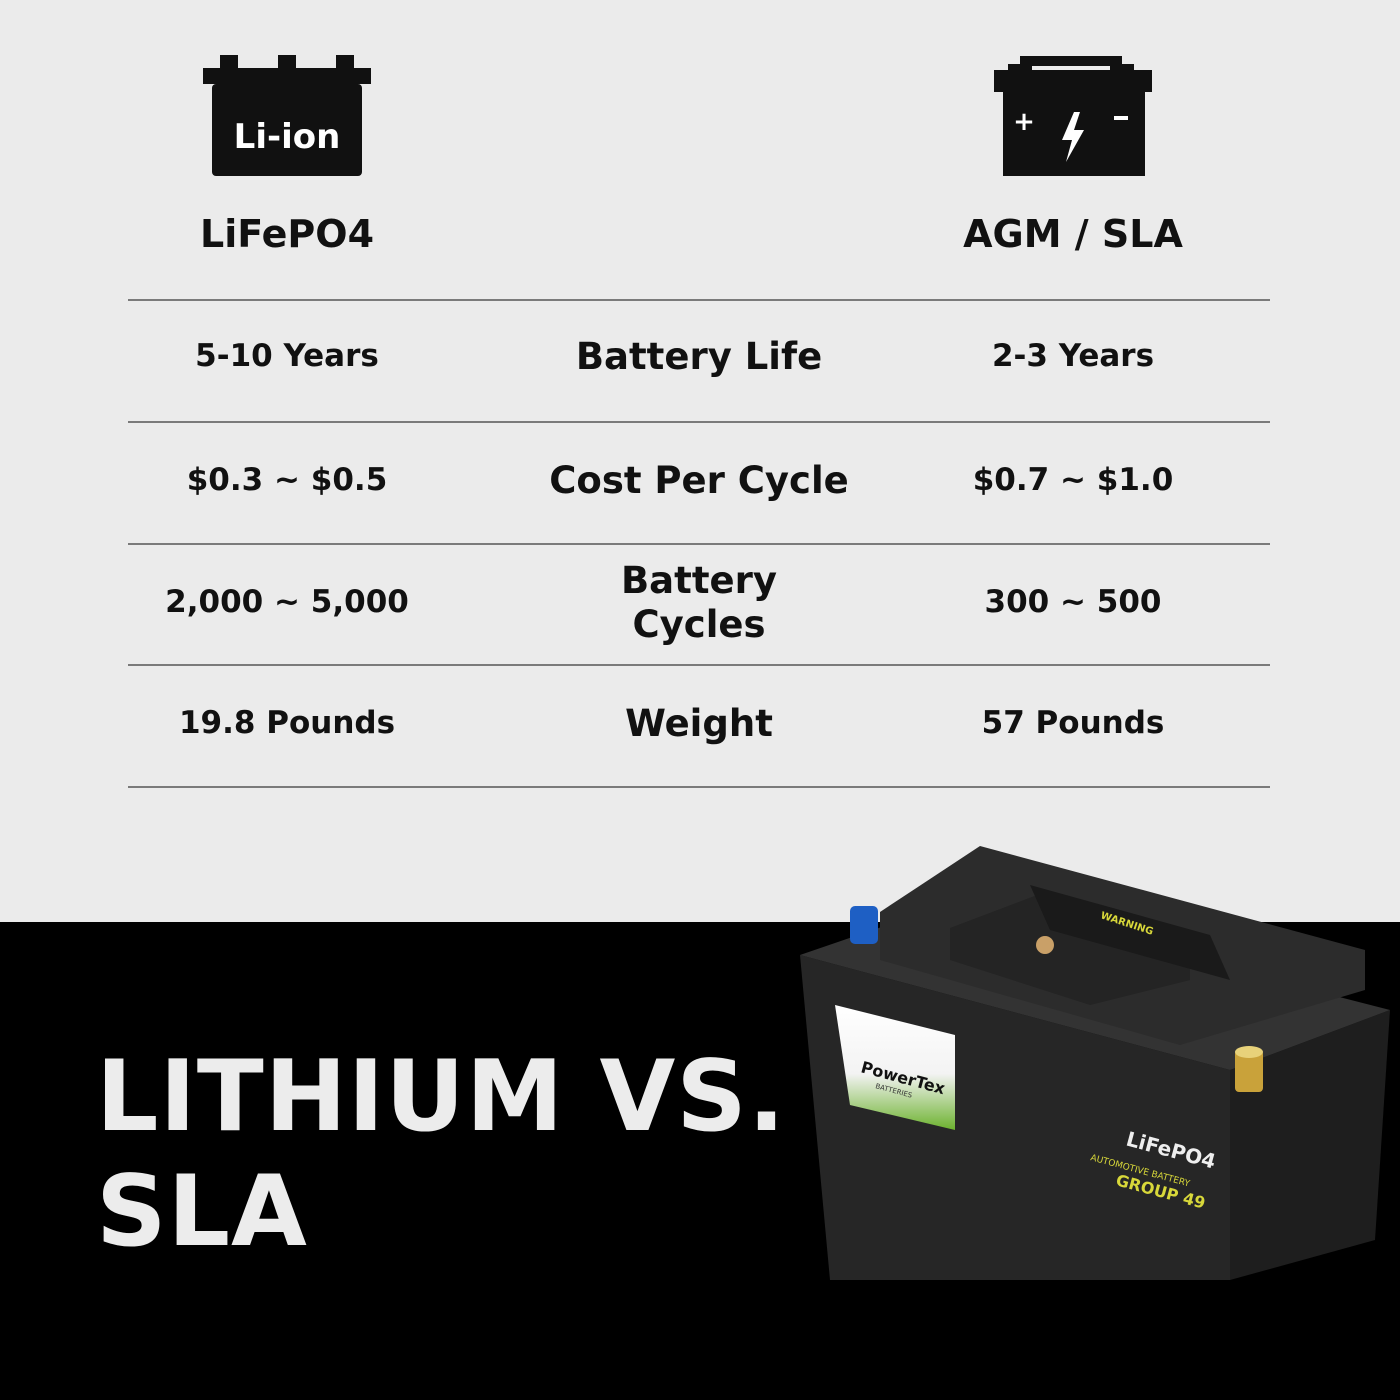 This screenshot has width=1400, height=1400. Describe the element at coordinates (441, 1155) in the screenshot. I see `headline: LITHIUM VS. SLA` at that location.